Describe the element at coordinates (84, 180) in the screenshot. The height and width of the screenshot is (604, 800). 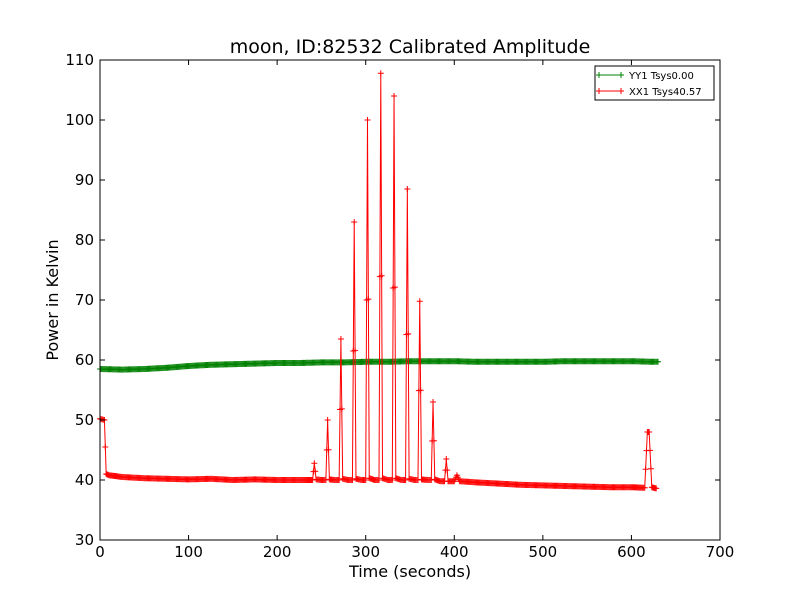
I see `y-tick-label: 90` at that location.